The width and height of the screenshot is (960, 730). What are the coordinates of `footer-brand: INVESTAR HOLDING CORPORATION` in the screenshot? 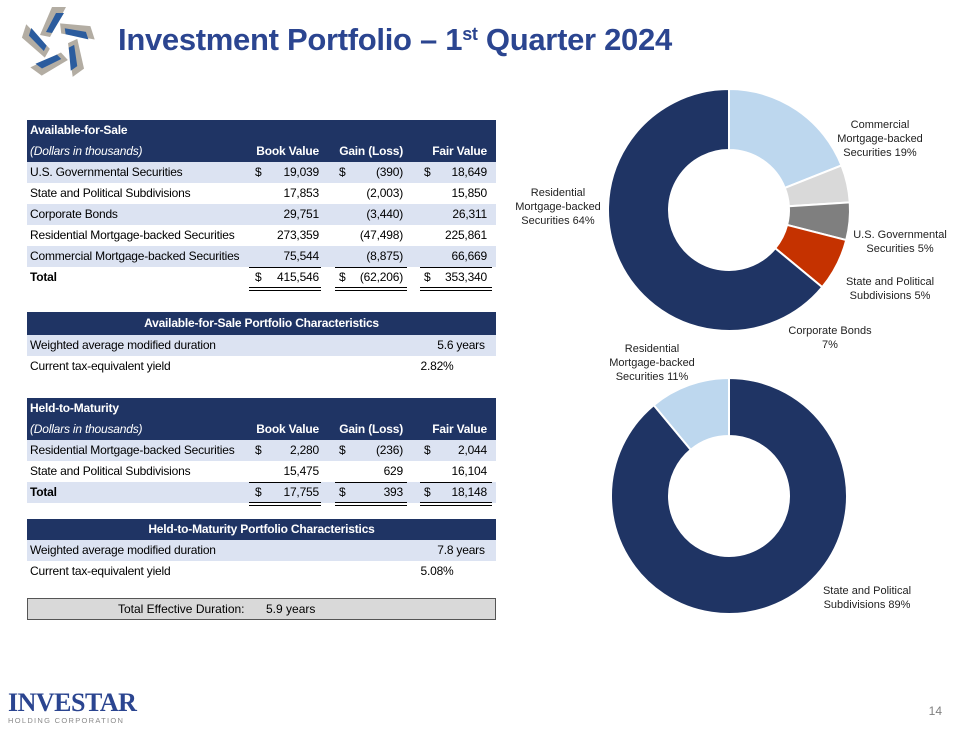 It's located at (72, 707).